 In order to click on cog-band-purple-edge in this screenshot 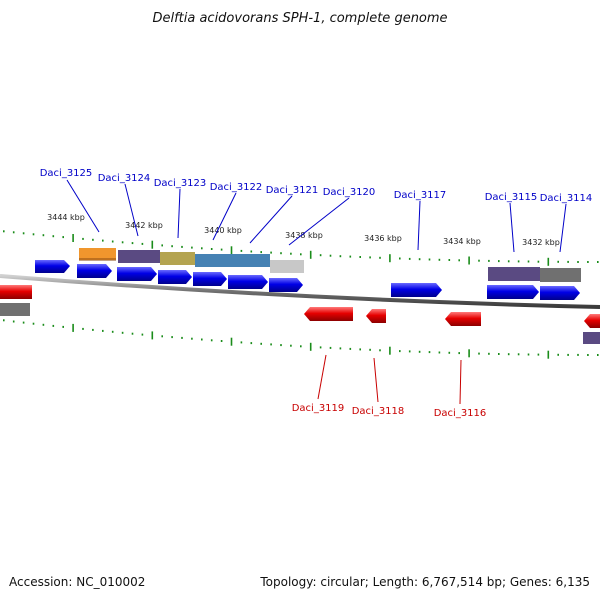, I will do `click(591, 338)`.